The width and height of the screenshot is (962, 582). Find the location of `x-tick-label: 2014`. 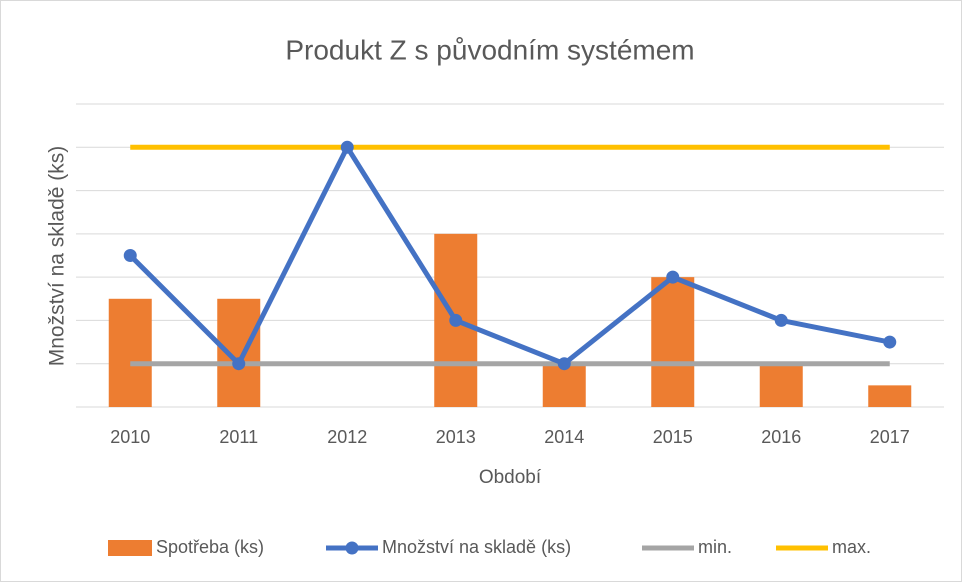

x-tick-label: 2014 is located at coordinates (564, 437).